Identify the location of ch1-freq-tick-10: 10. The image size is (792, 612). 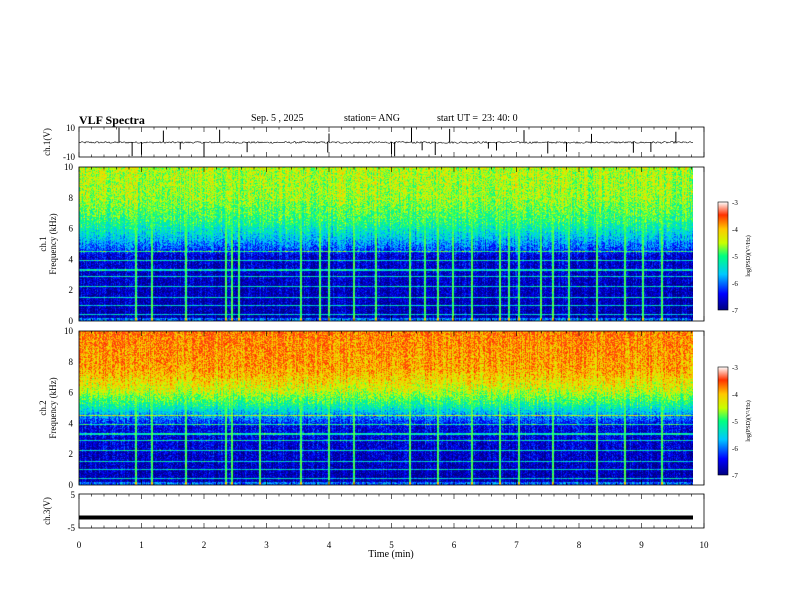
(69, 167).